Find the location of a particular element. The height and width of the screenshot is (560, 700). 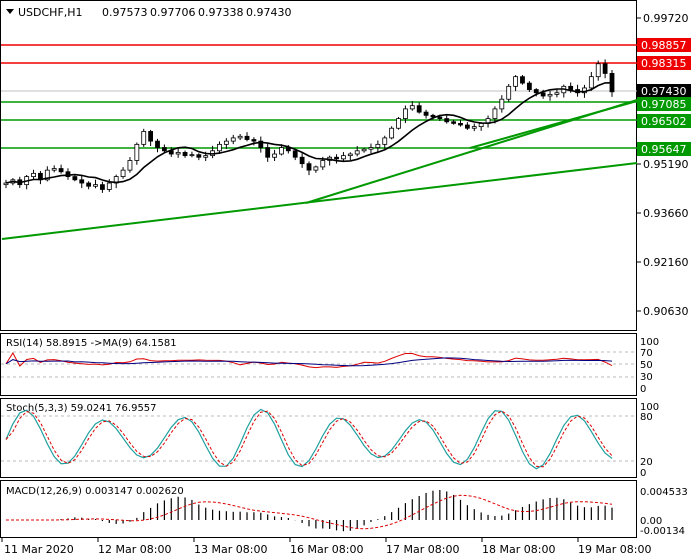

stoch-level: 80 is located at coordinates (646, 417).